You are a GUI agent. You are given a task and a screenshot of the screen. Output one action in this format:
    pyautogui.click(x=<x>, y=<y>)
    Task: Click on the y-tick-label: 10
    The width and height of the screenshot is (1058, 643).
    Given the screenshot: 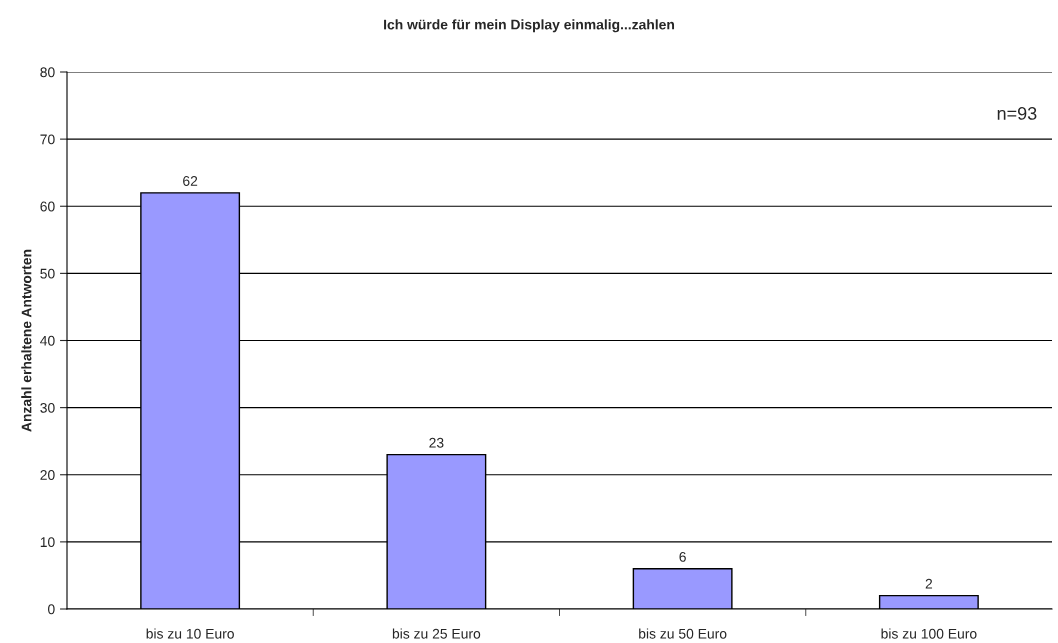 What is the action you would take?
    pyautogui.click(x=47, y=542)
    